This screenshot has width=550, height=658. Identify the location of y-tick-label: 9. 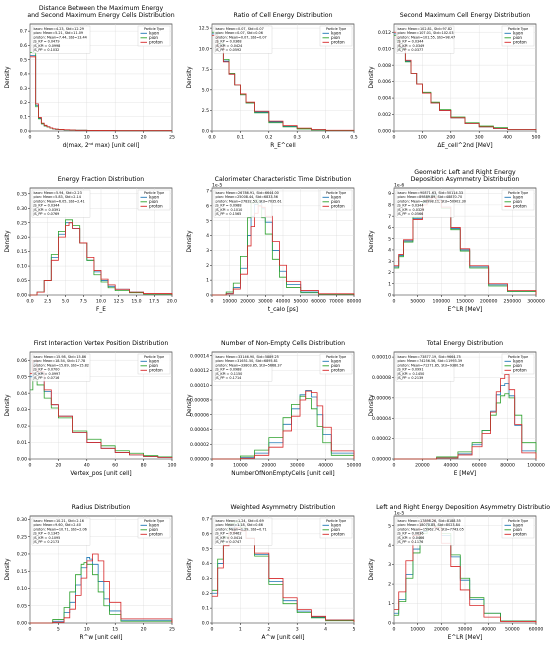
(389, 194).